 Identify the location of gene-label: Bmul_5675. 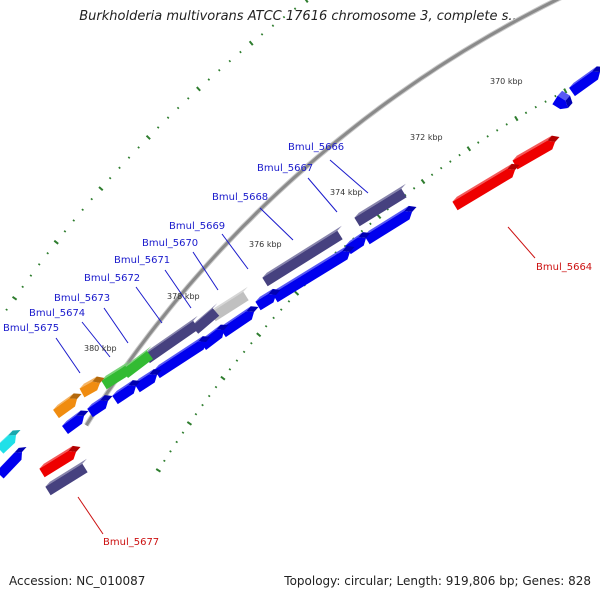
(31, 328).